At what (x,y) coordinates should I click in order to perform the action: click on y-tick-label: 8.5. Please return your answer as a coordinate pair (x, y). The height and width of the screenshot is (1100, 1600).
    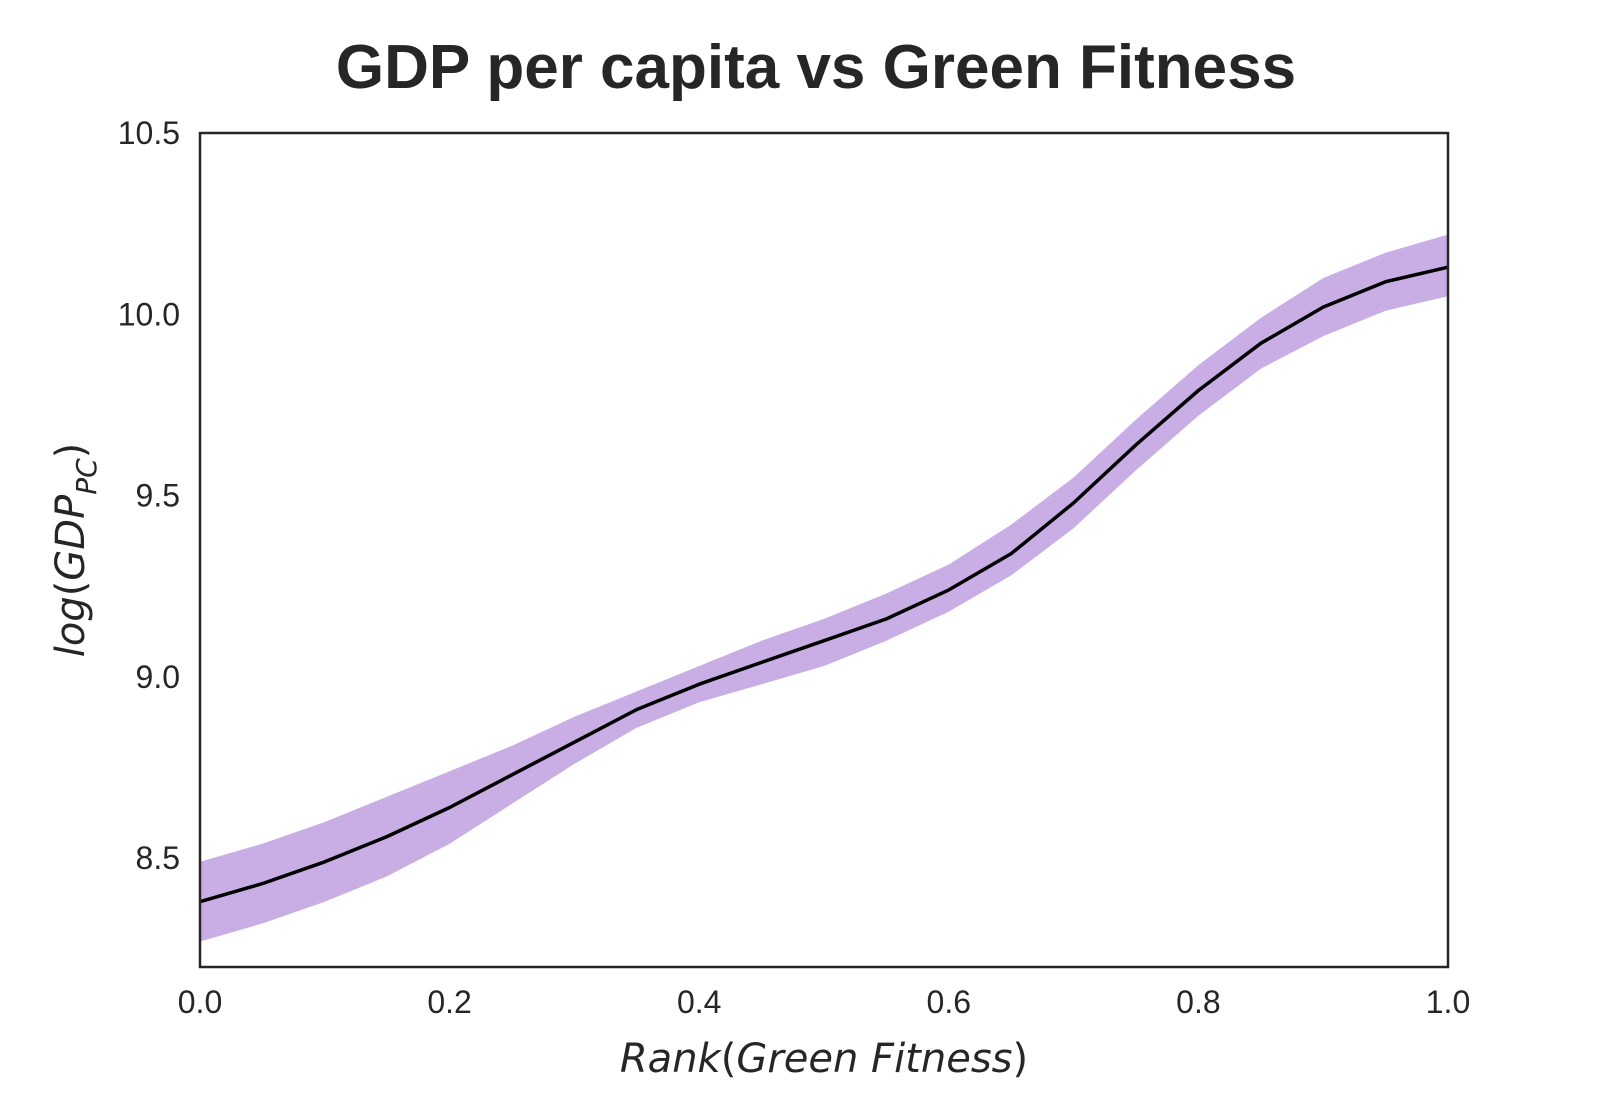
    Looking at the image, I should click on (158, 858).